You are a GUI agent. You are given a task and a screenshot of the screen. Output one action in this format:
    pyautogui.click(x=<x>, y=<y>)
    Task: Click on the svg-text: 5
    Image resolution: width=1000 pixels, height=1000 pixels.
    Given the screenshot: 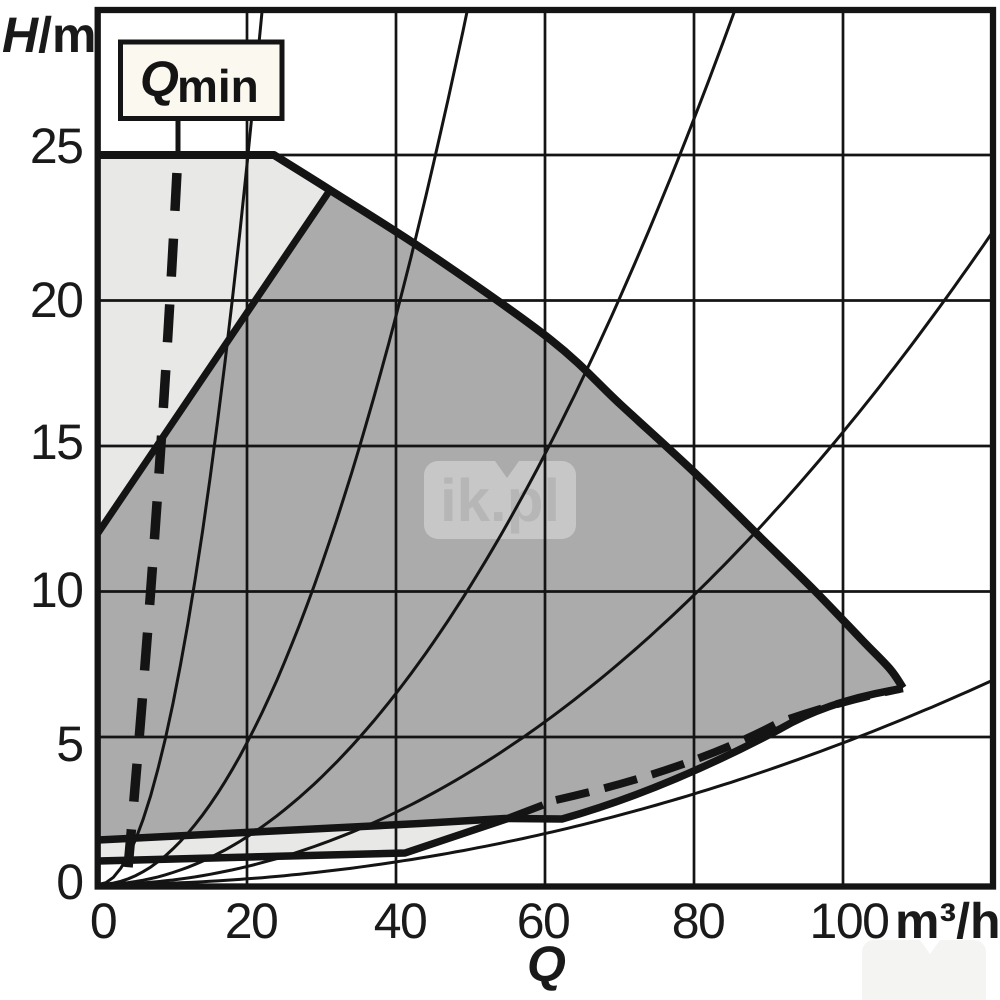 What is the action you would take?
    pyautogui.click(x=69, y=744)
    